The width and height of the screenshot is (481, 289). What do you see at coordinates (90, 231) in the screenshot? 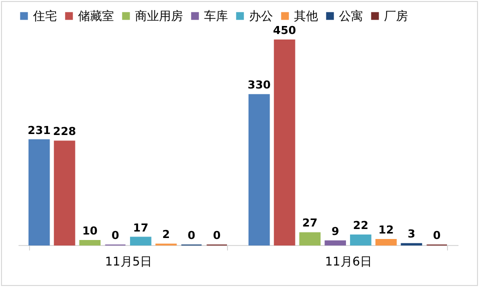
I see `data-label: 10` at bounding box center [90, 231].